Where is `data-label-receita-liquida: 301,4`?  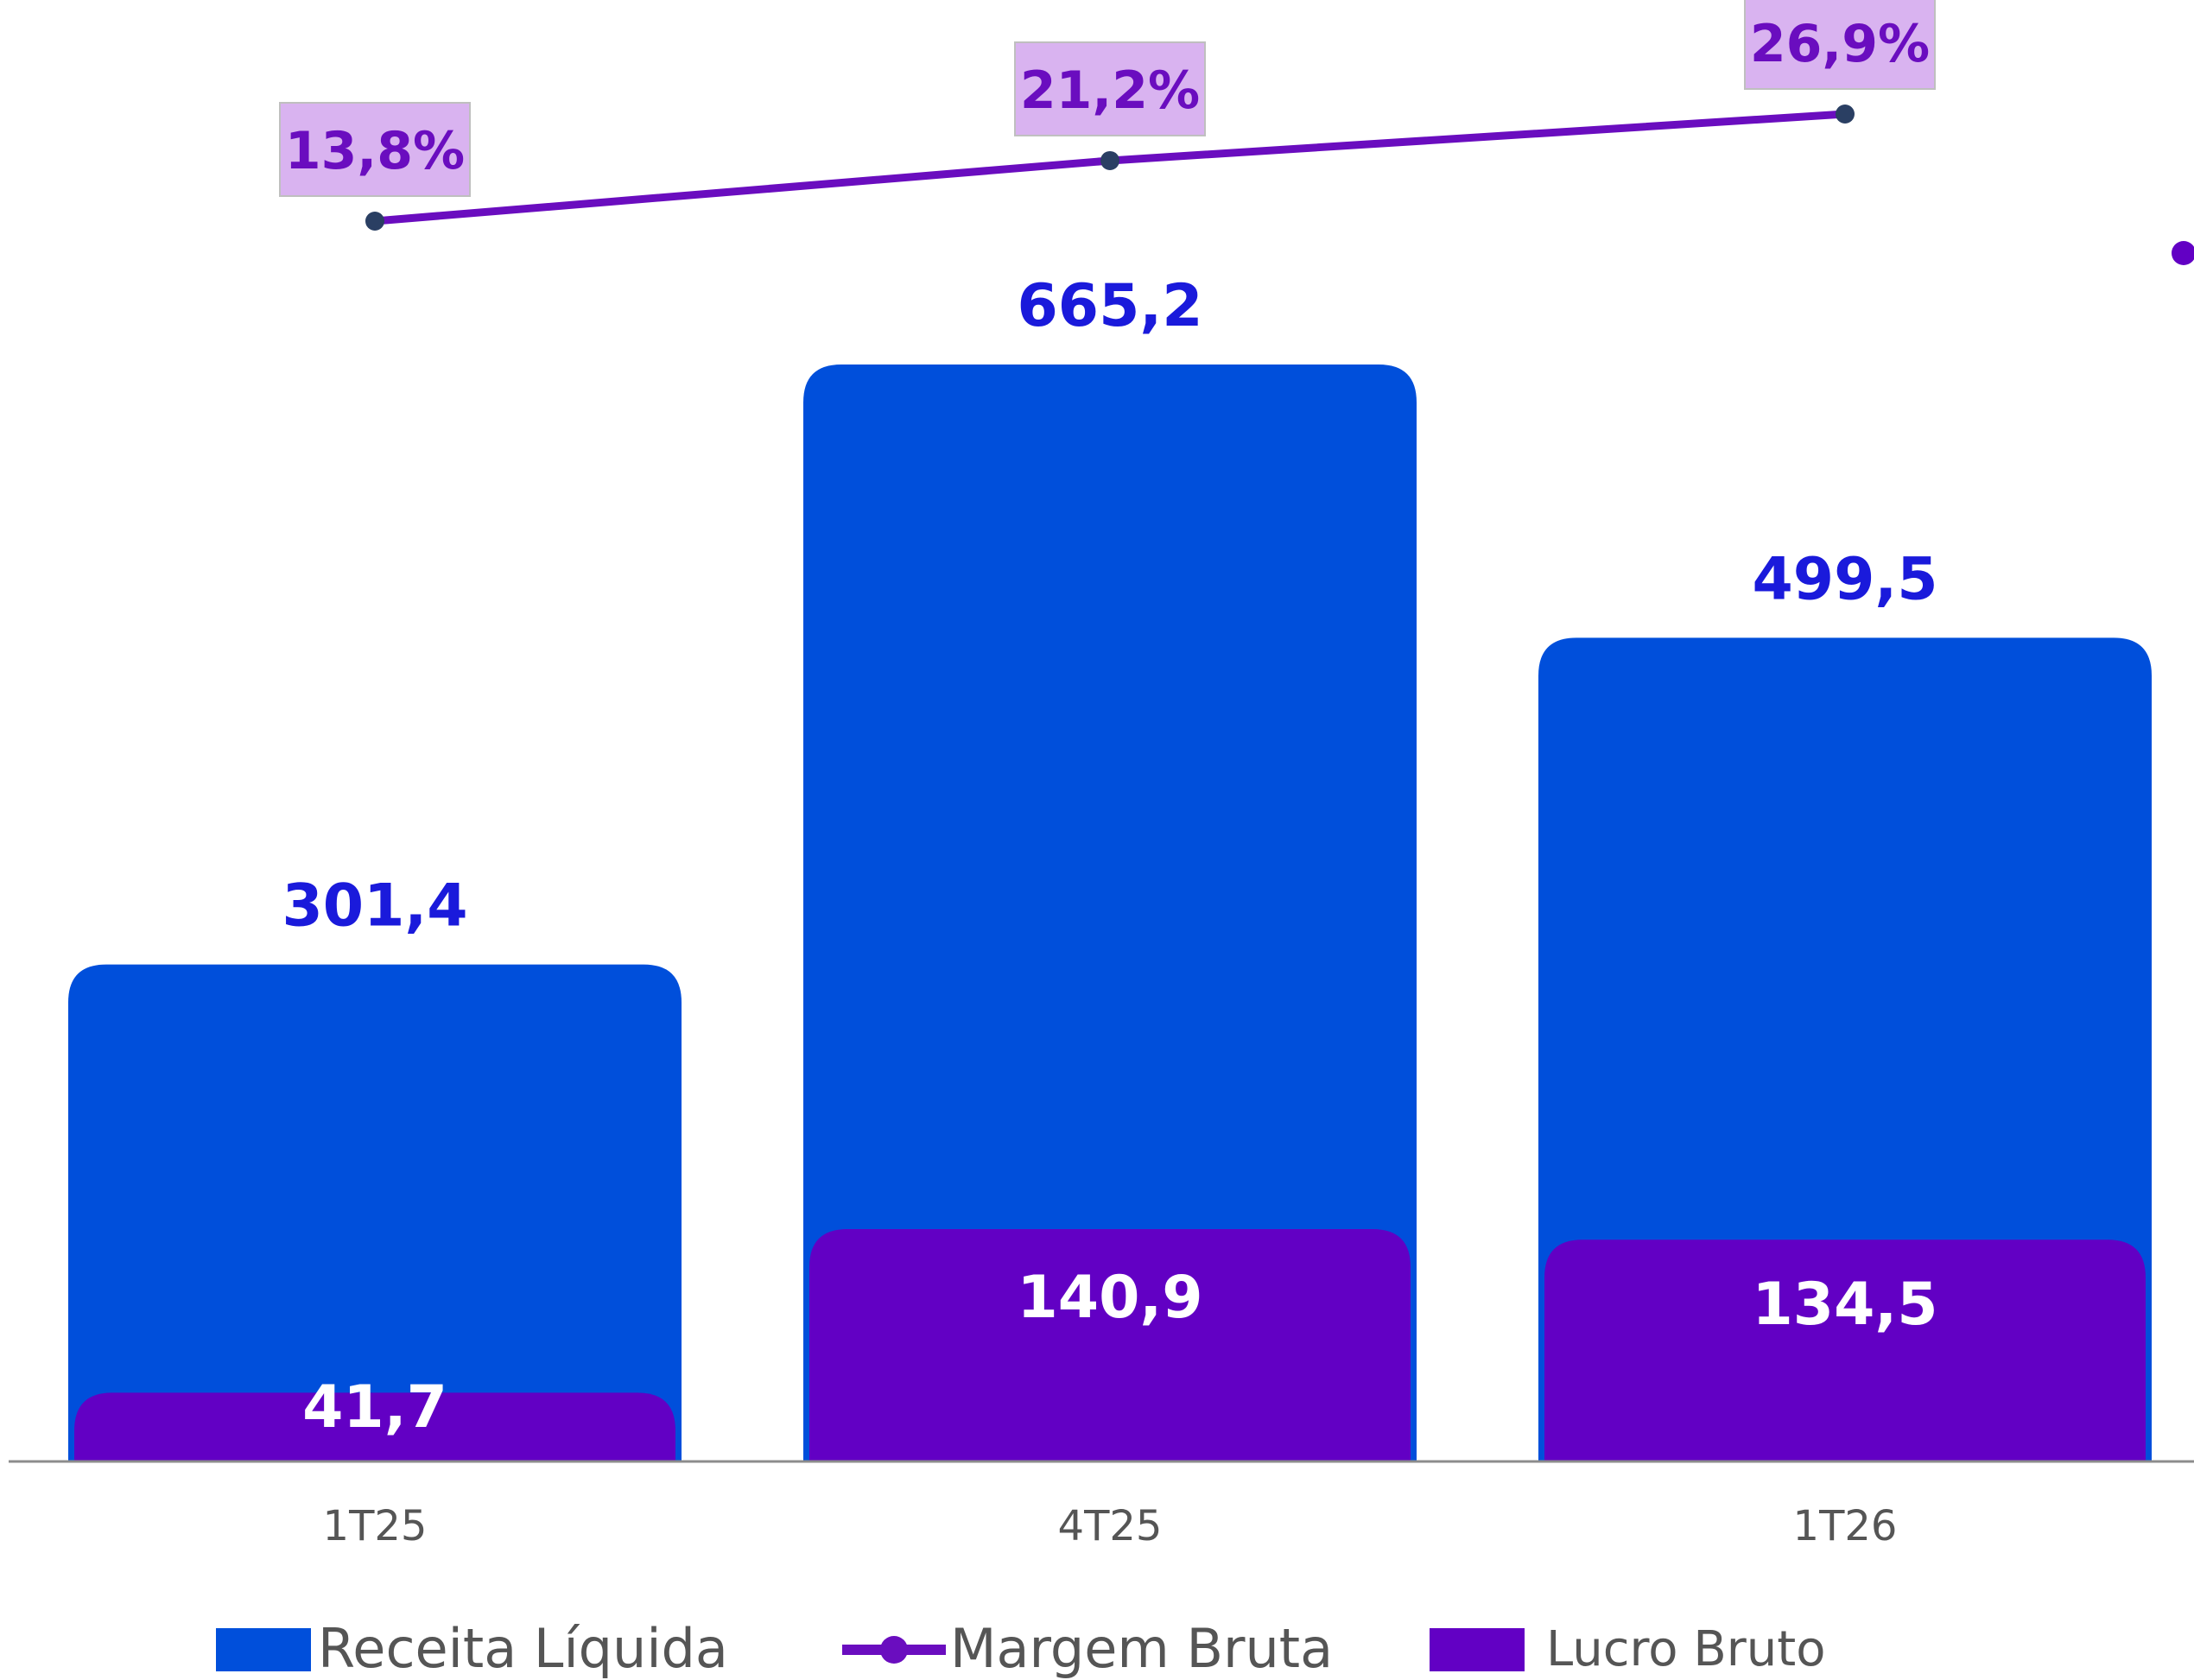
data-label-receita-liquida: 301,4 is located at coordinates (374, 907).